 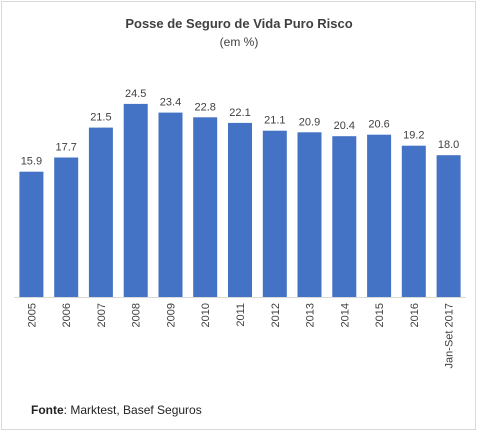 I want to click on bar-2014, so click(x=344, y=216).